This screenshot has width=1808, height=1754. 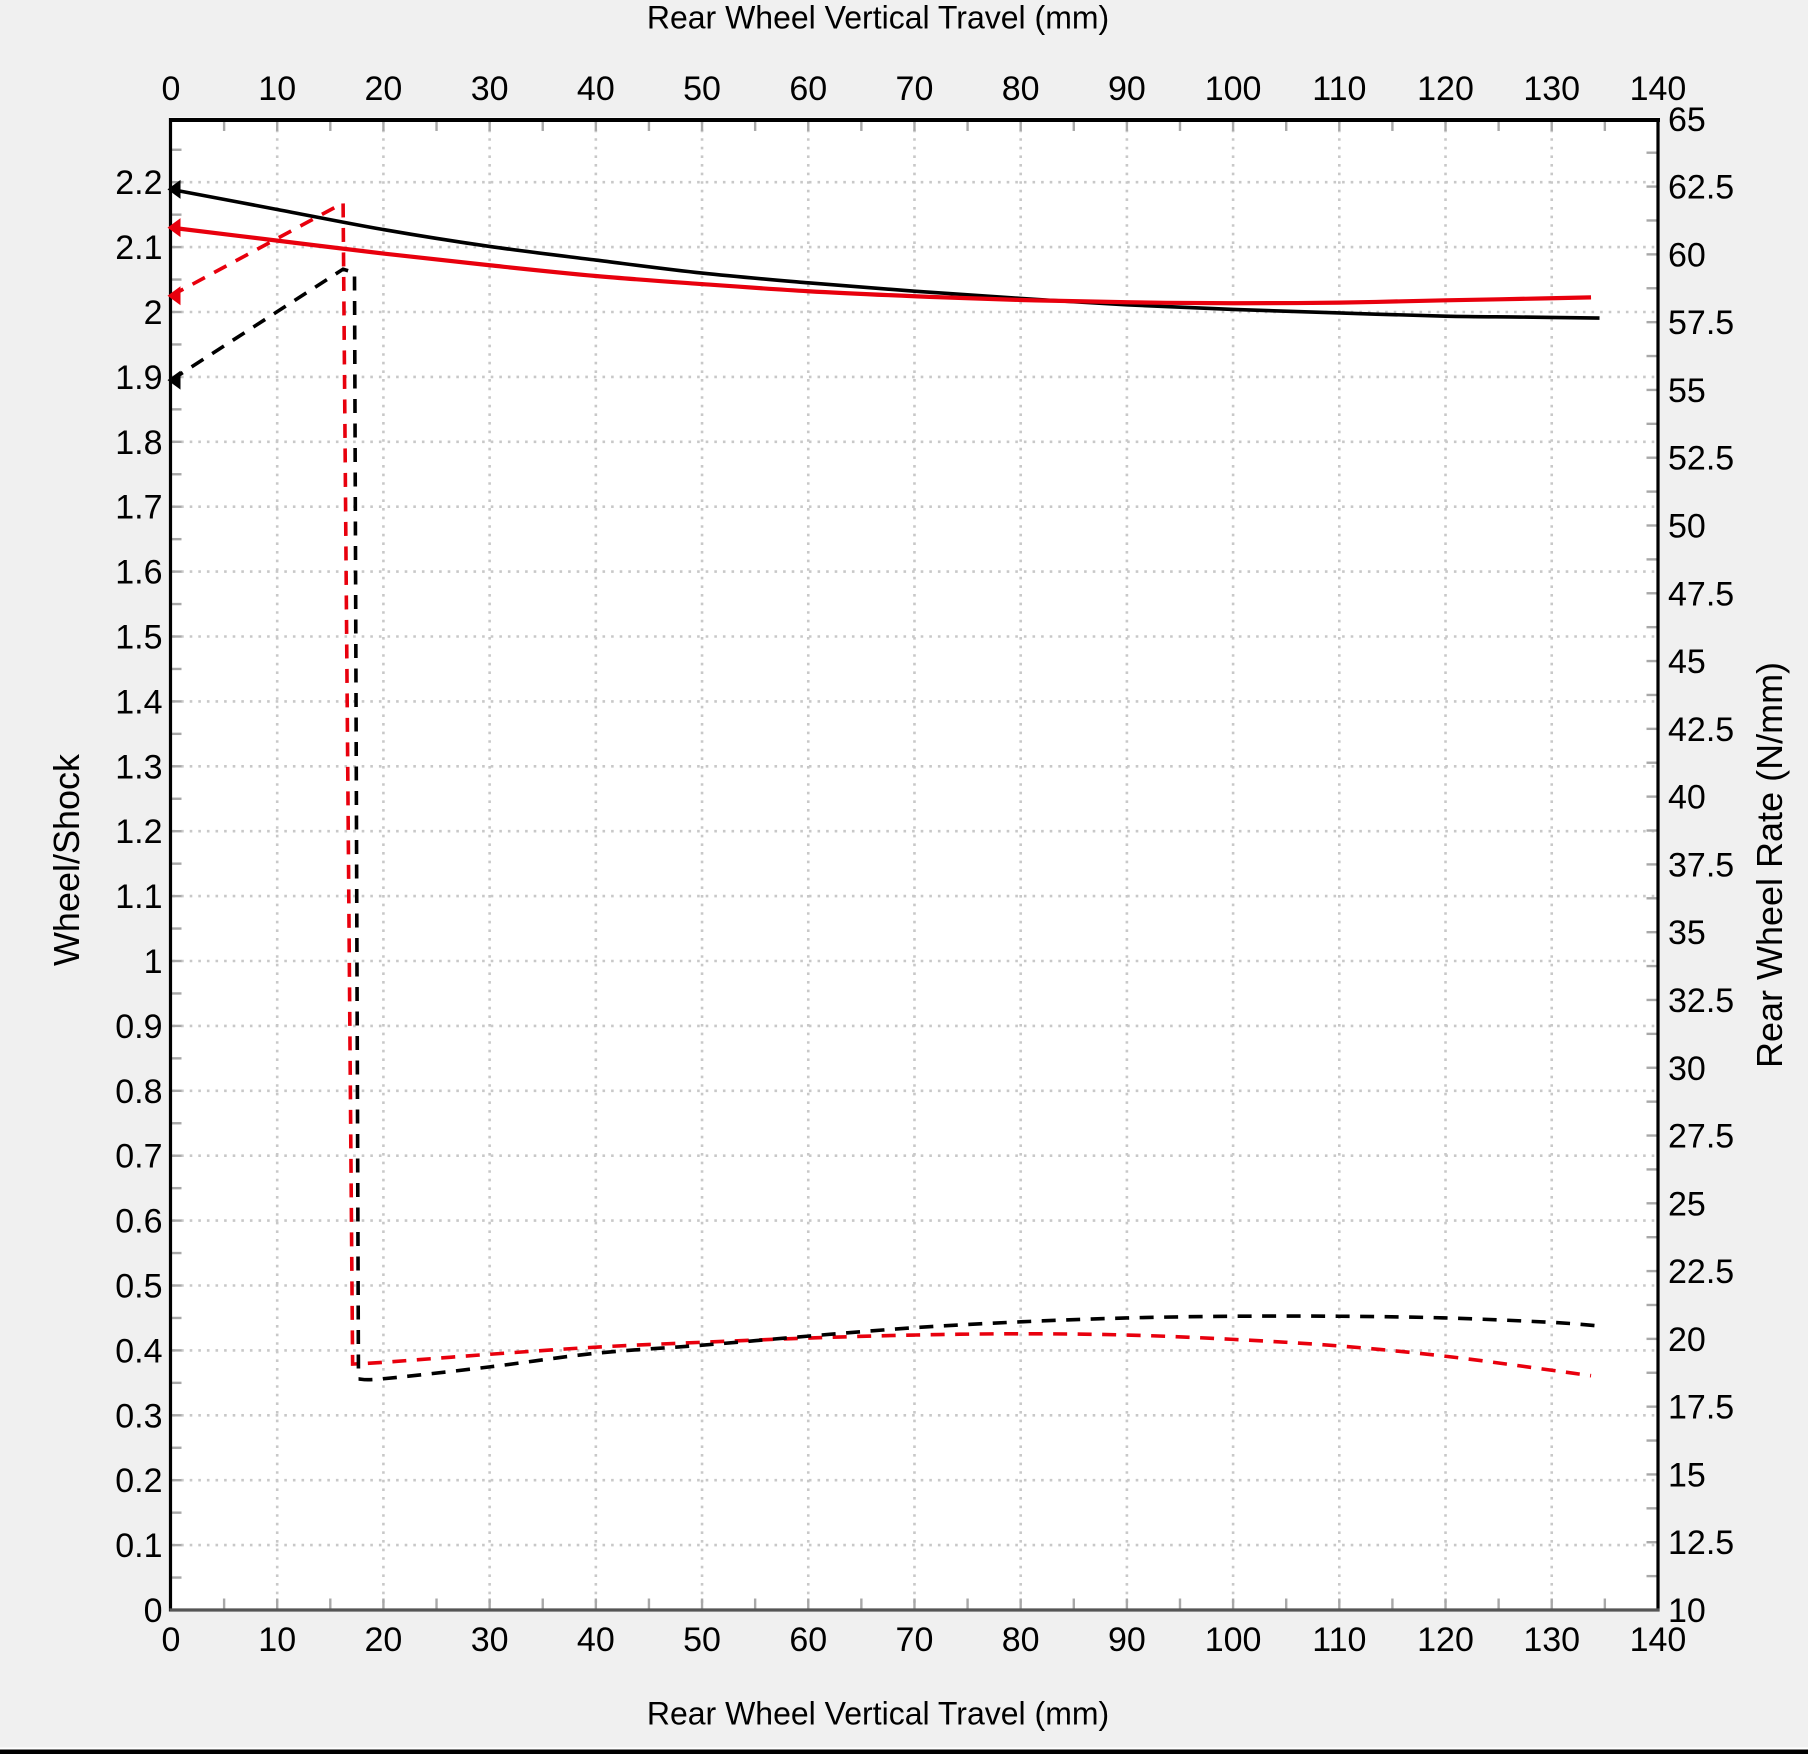 What do you see at coordinates (138, 1416) in the screenshot?
I see `svg-text: 0.3` at bounding box center [138, 1416].